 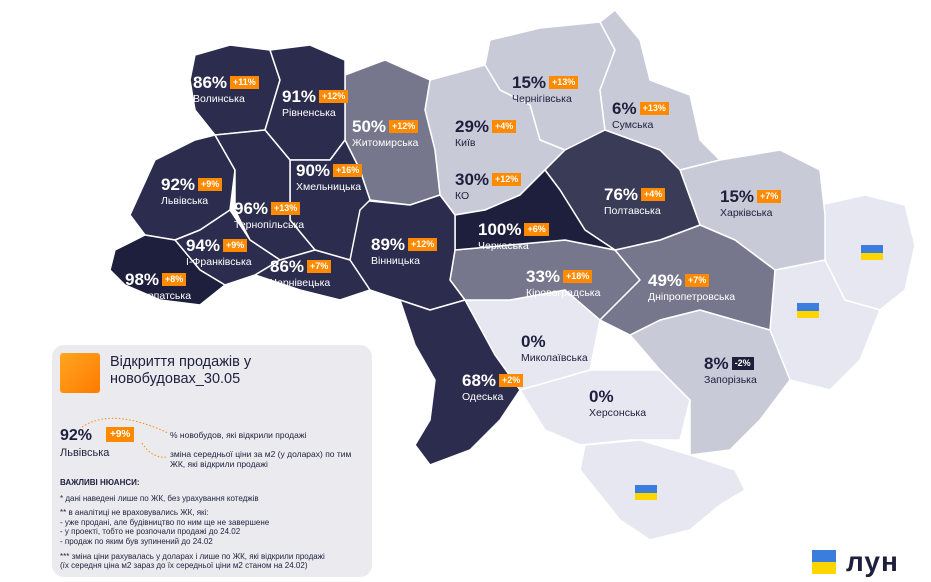 I want to click on region-name: Полтавська, so click(x=632, y=211).